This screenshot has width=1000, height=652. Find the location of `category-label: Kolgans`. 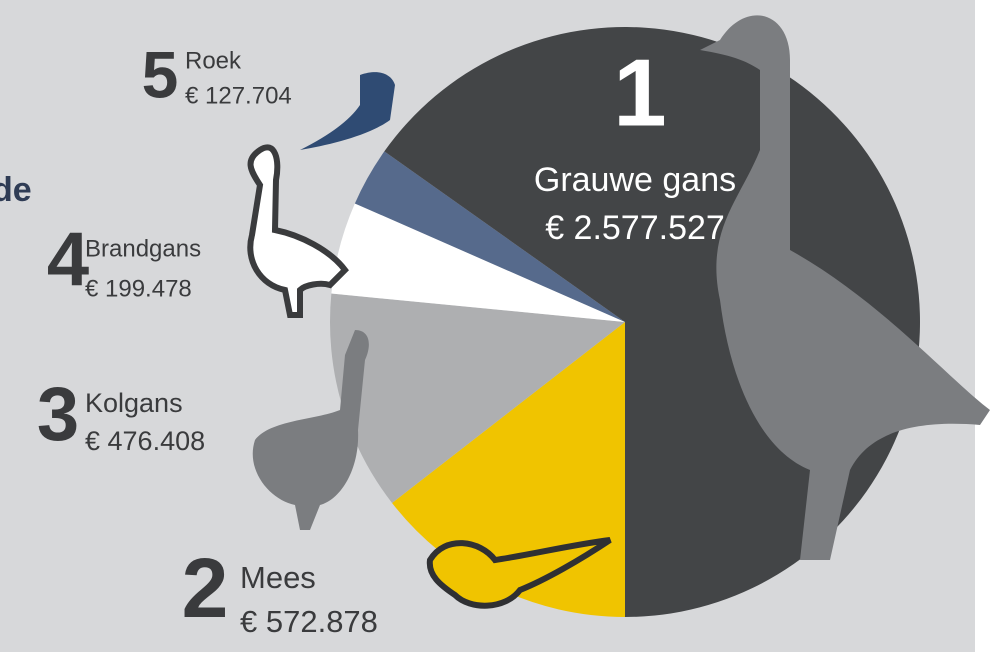

category-label: Kolgans is located at coordinates (134, 403).